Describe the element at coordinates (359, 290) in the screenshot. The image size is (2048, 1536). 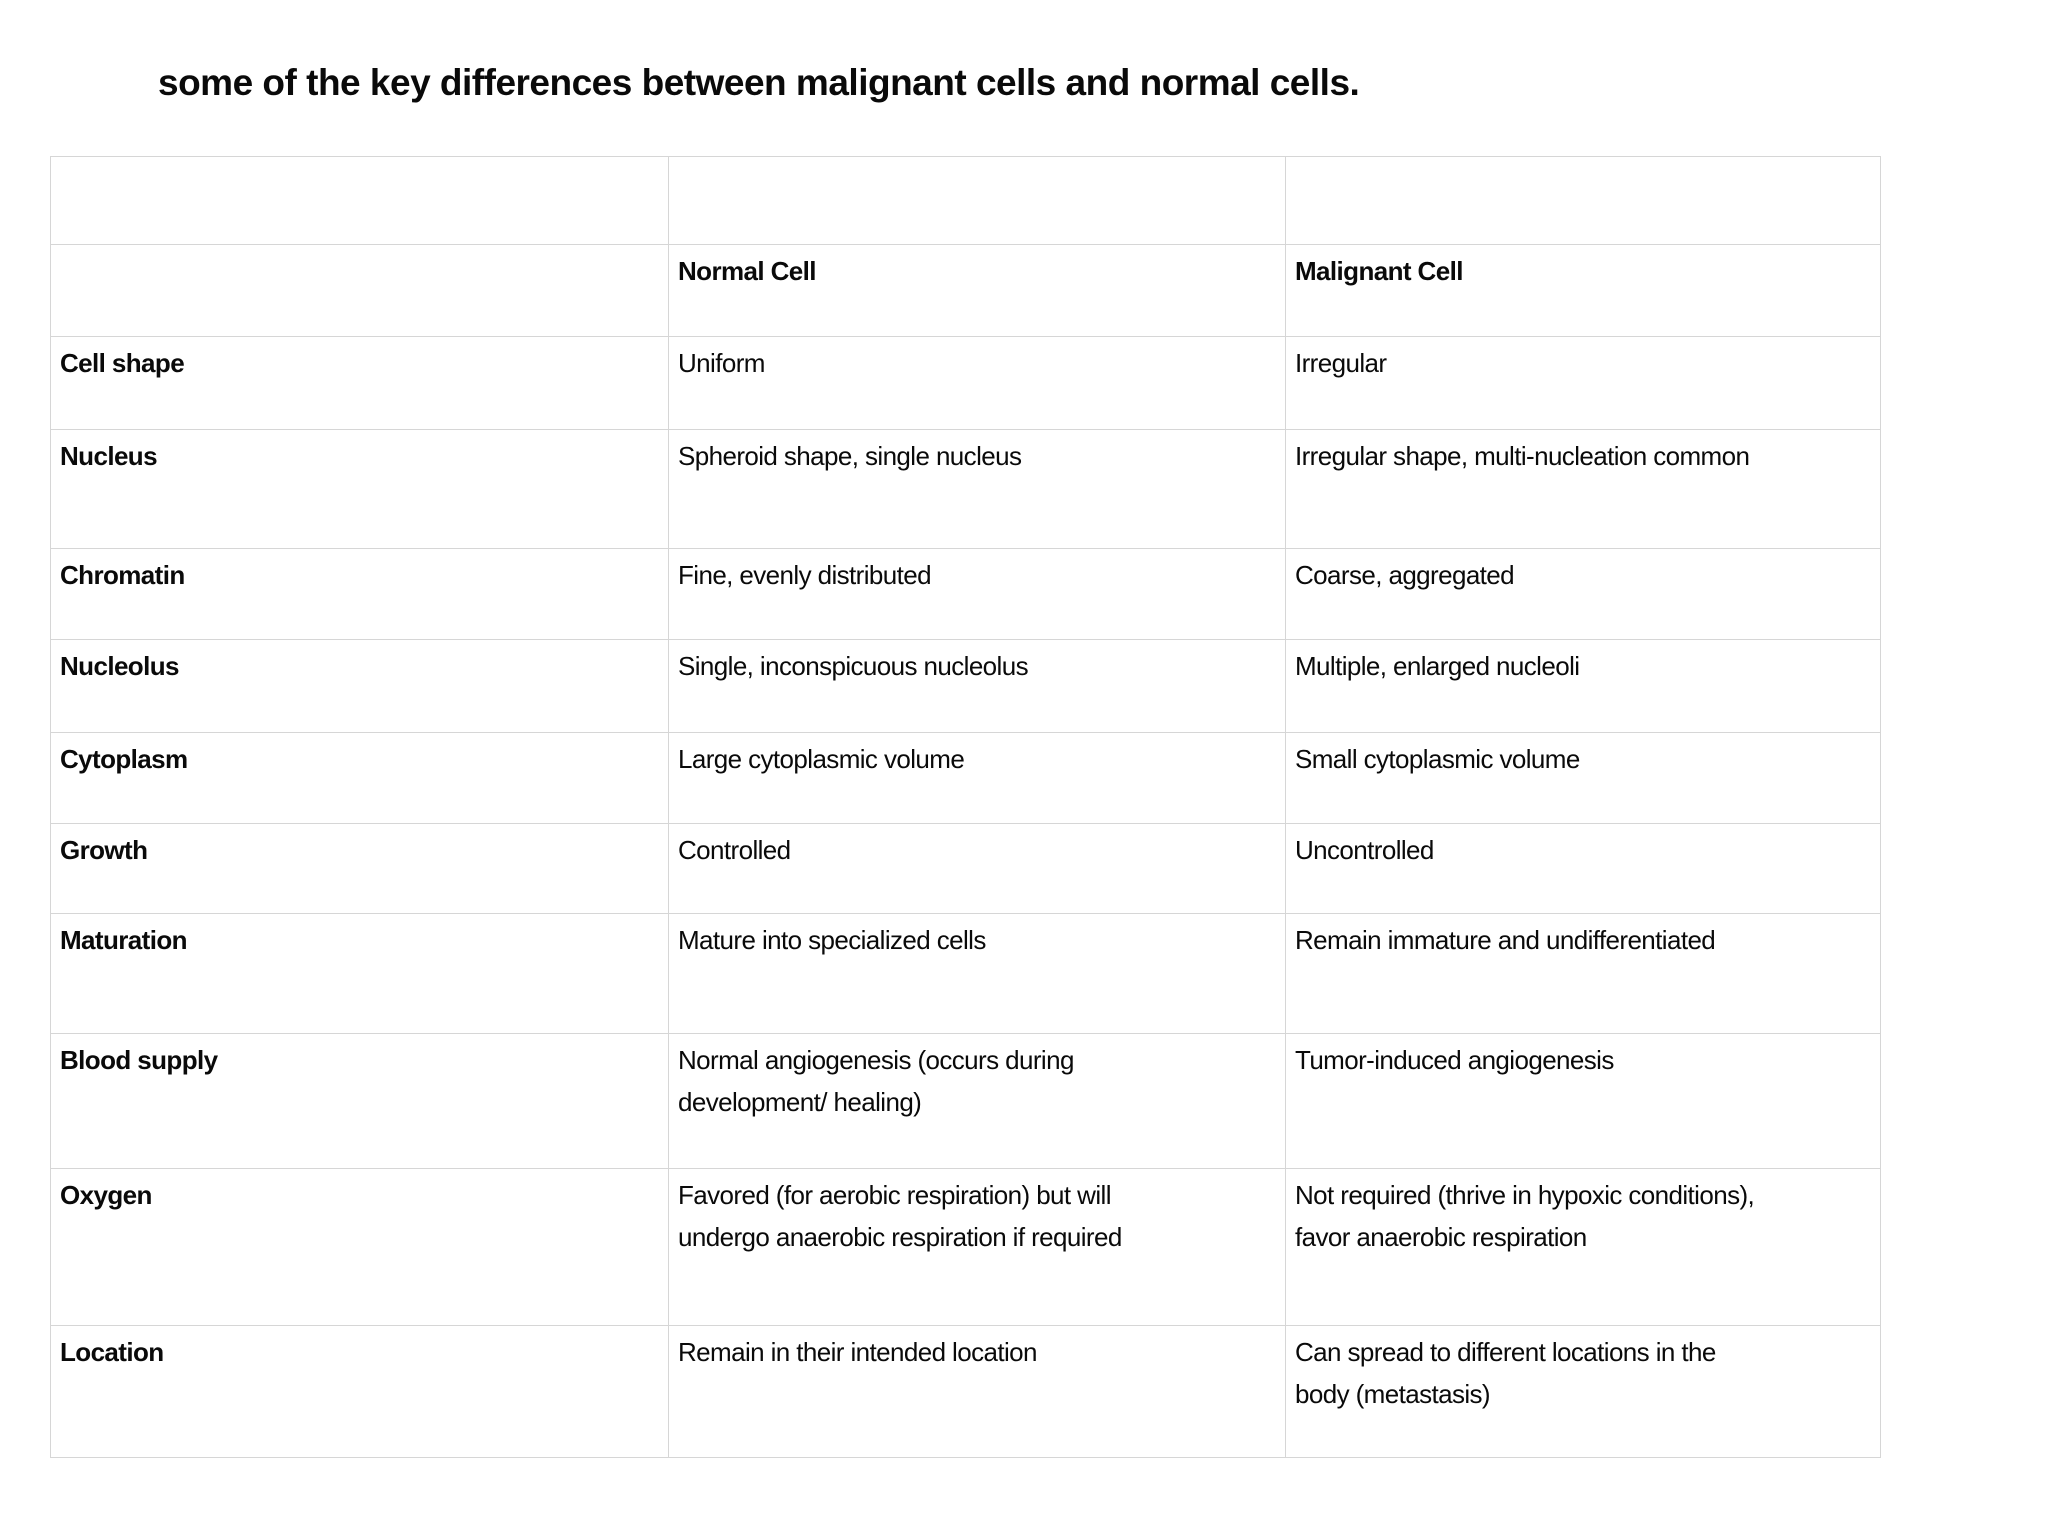
I see `header-label-cell` at that location.